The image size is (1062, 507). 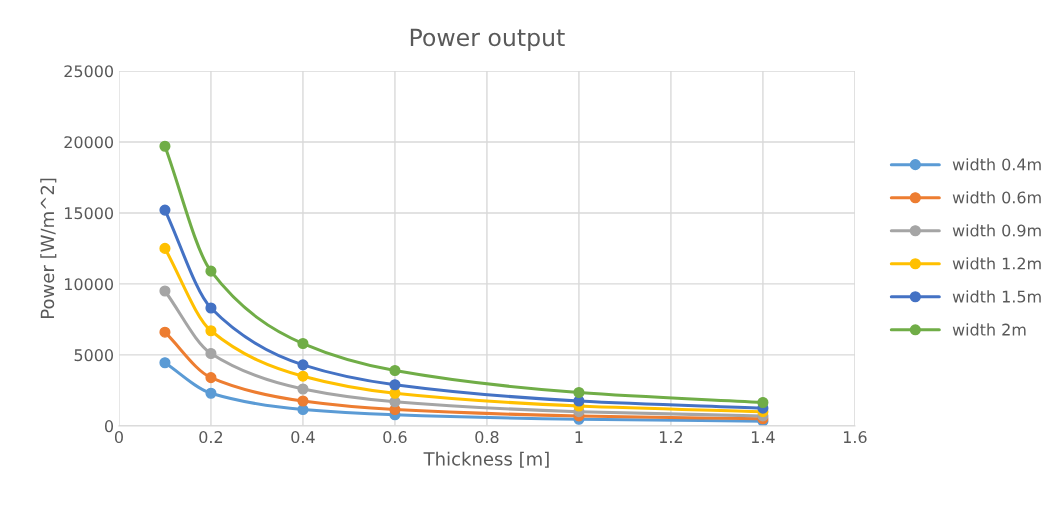 What do you see at coordinates (89, 213) in the screenshot?
I see `y-tick-label: 15000` at bounding box center [89, 213].